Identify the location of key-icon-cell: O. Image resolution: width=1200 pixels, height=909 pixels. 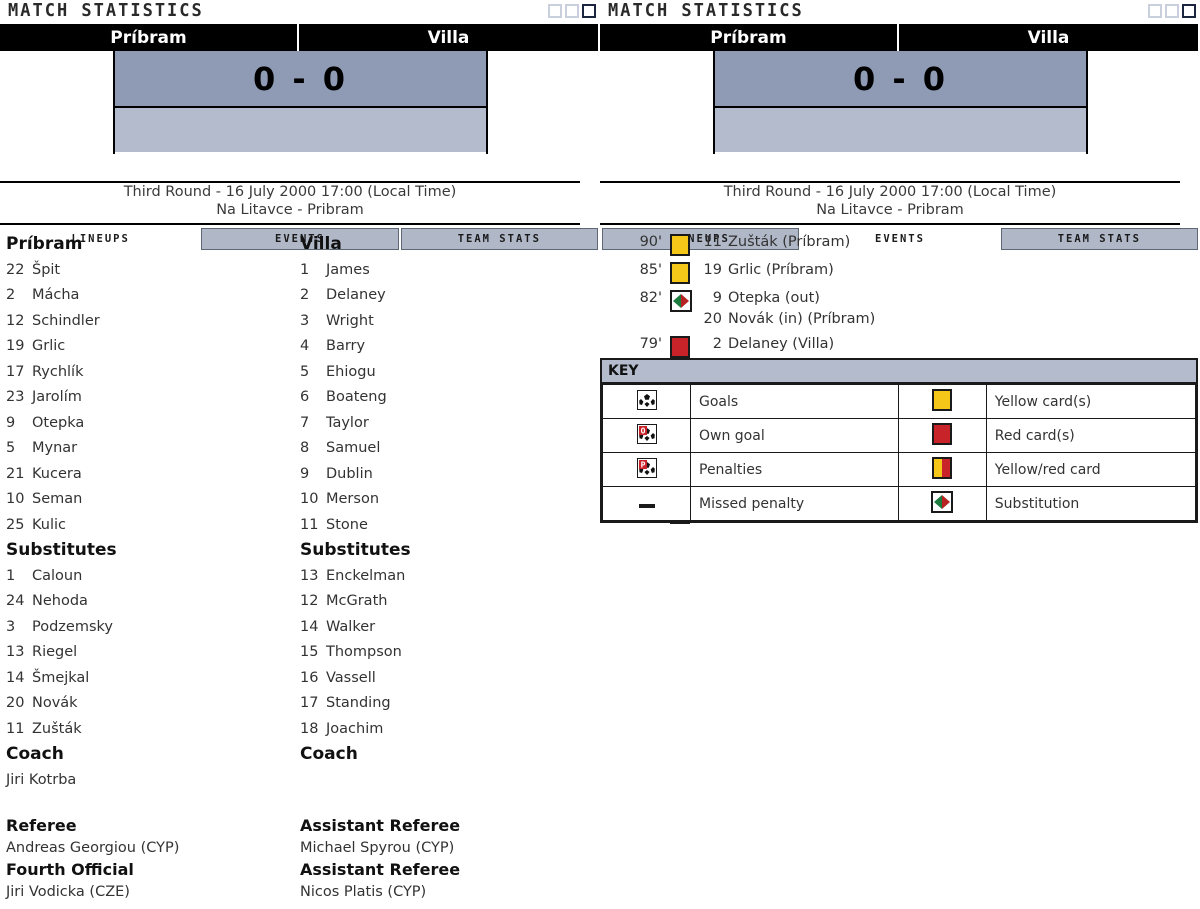
(646, 435).